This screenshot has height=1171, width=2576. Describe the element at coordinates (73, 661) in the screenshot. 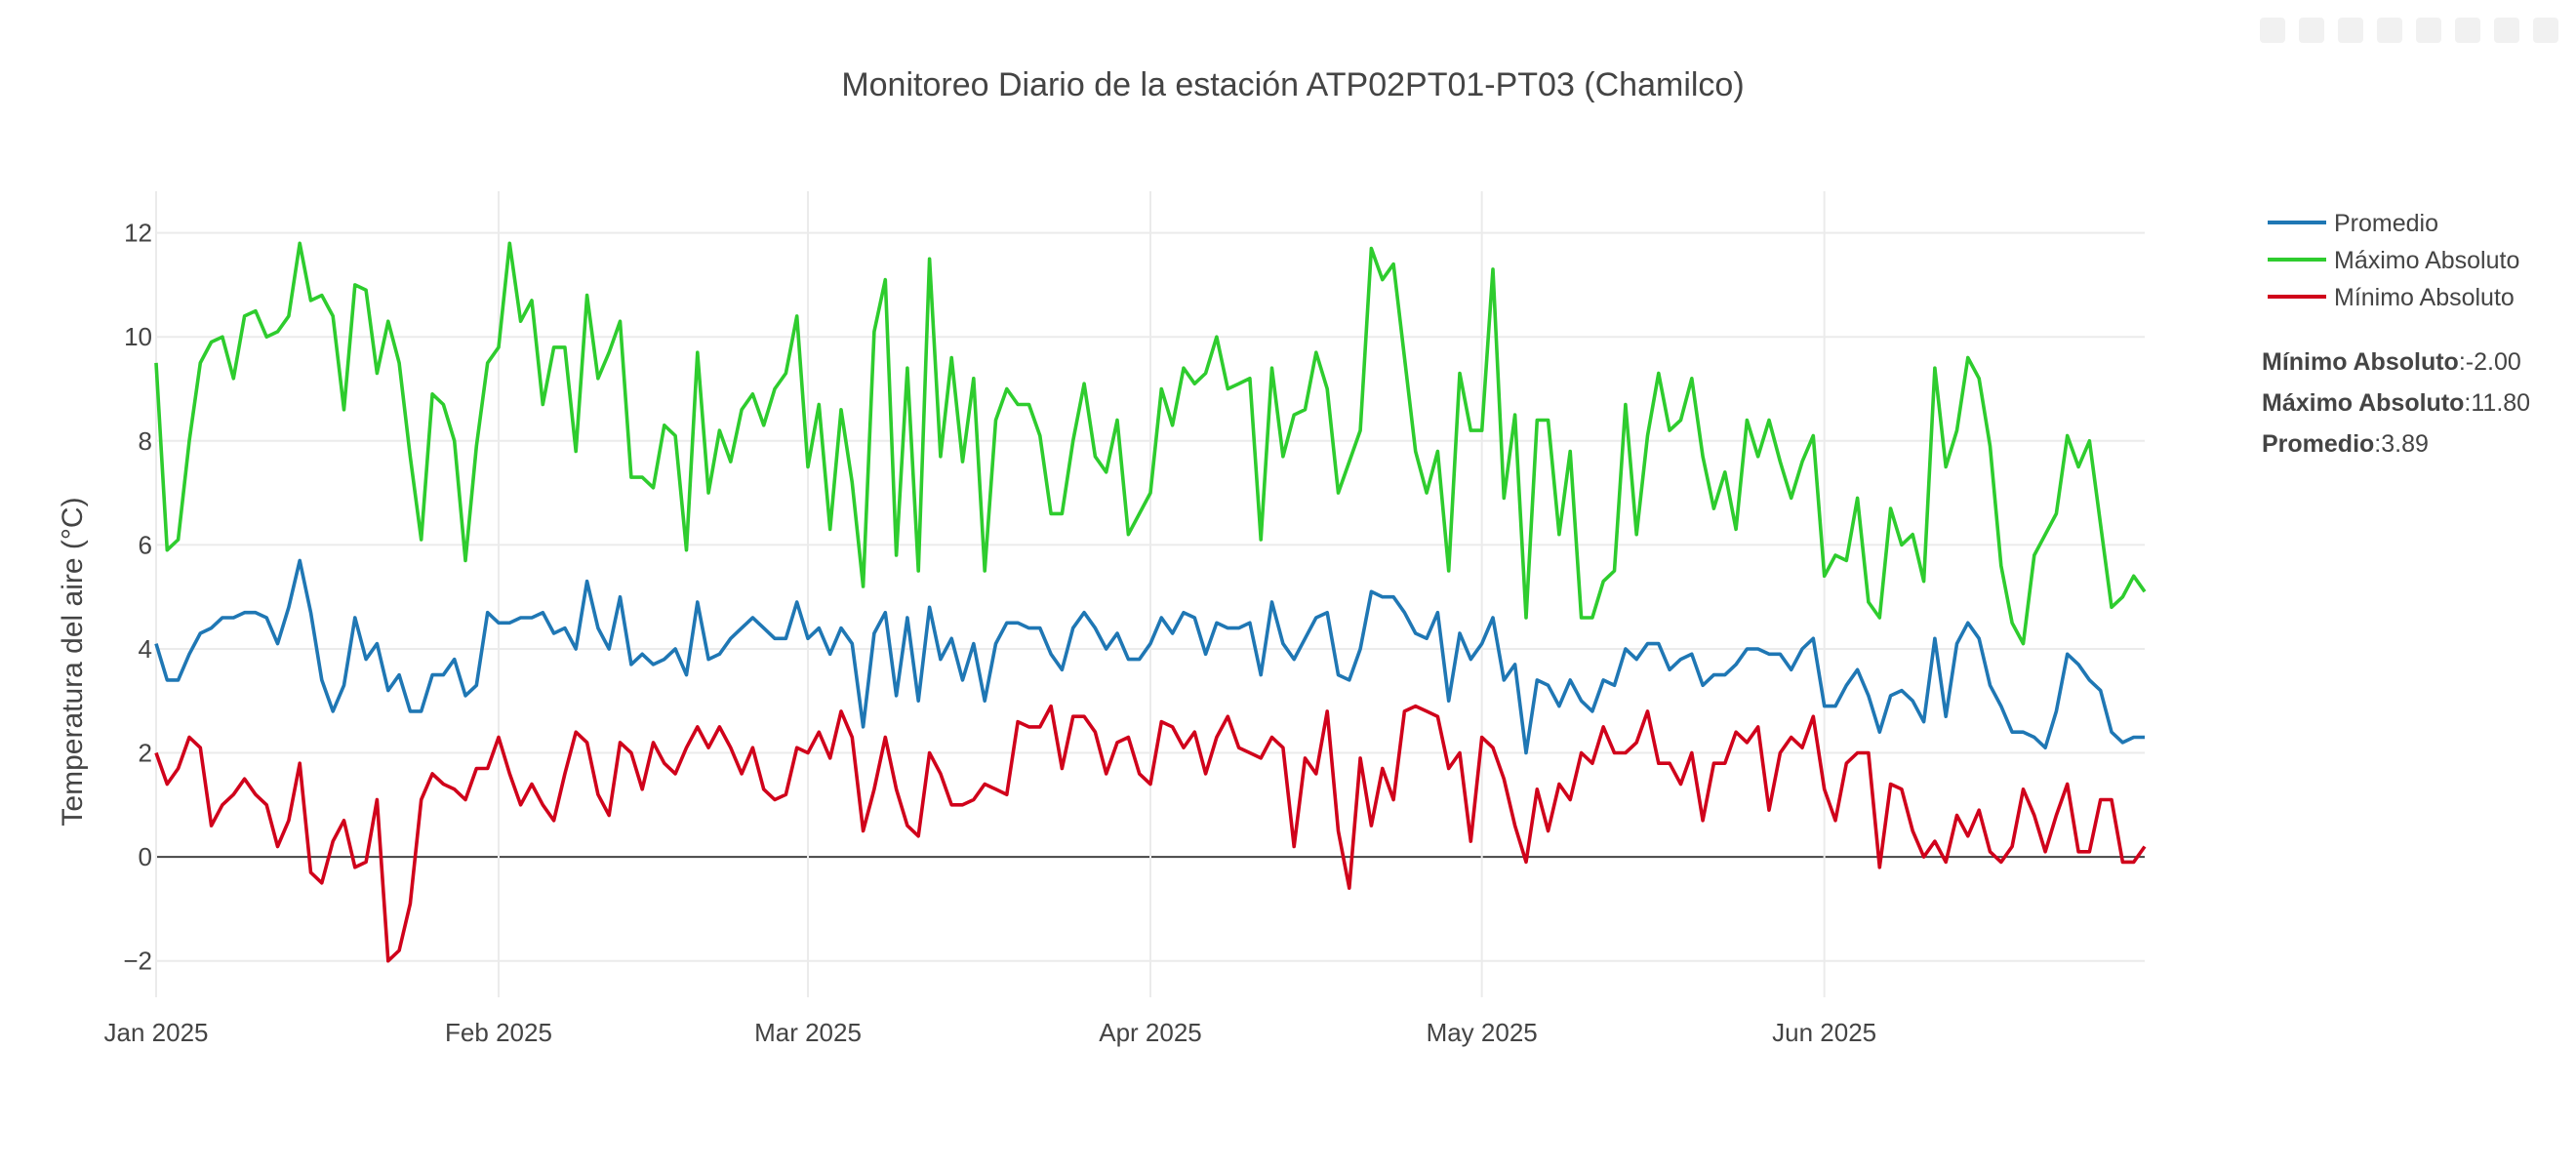

I see `y-axis-label: Temperatura del aire (°C)` at that location.